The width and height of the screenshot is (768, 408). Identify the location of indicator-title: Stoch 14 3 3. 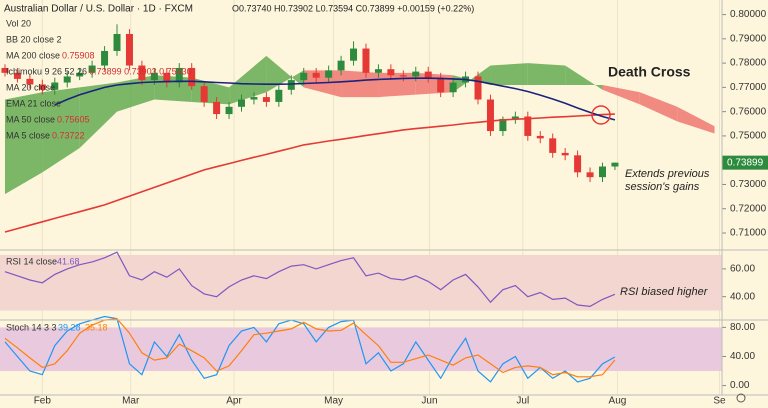
(31, 327).